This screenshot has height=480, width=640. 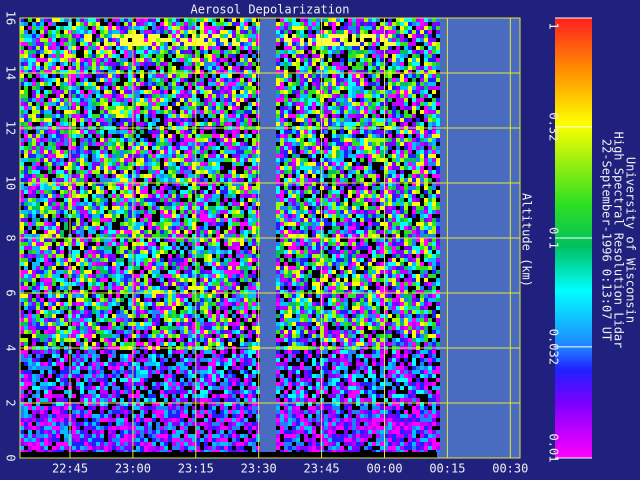 What do you see at coordinates (554, 126) in the screenshot?
I see `colorbar-tick-label: 0.32` at bounding box center [554, 126].